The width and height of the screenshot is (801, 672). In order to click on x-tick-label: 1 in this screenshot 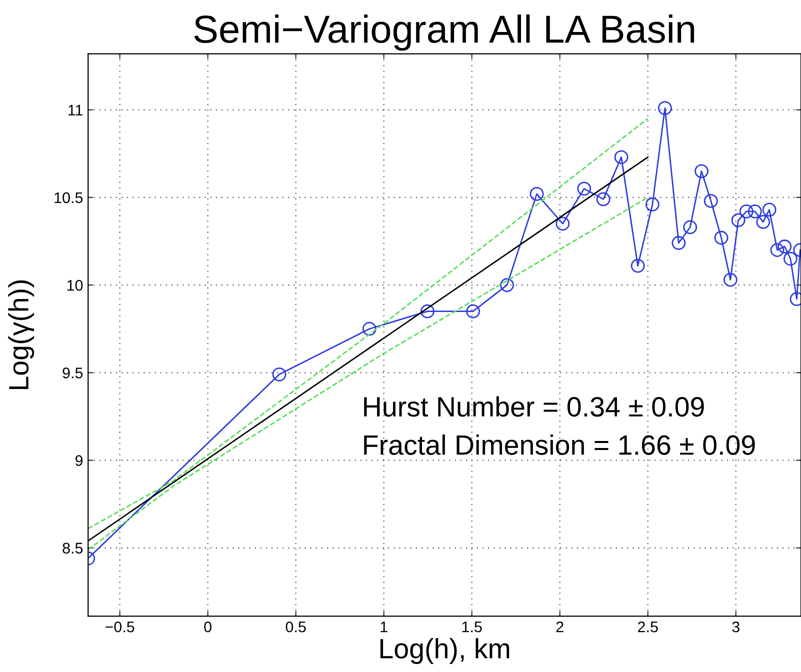, I will do `click(384, 627)`.